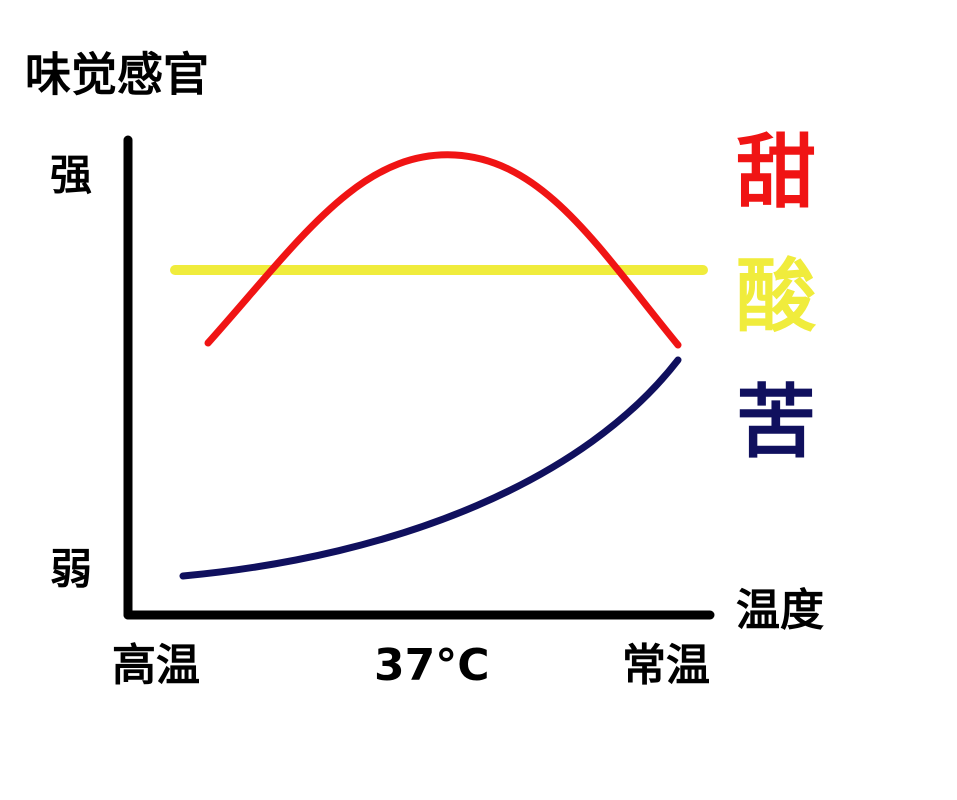 This screenshot has width=957, height=800. Describe the element at coordinates (432, 665) in the screenshot. I see `x-label: 37°C` at that location.